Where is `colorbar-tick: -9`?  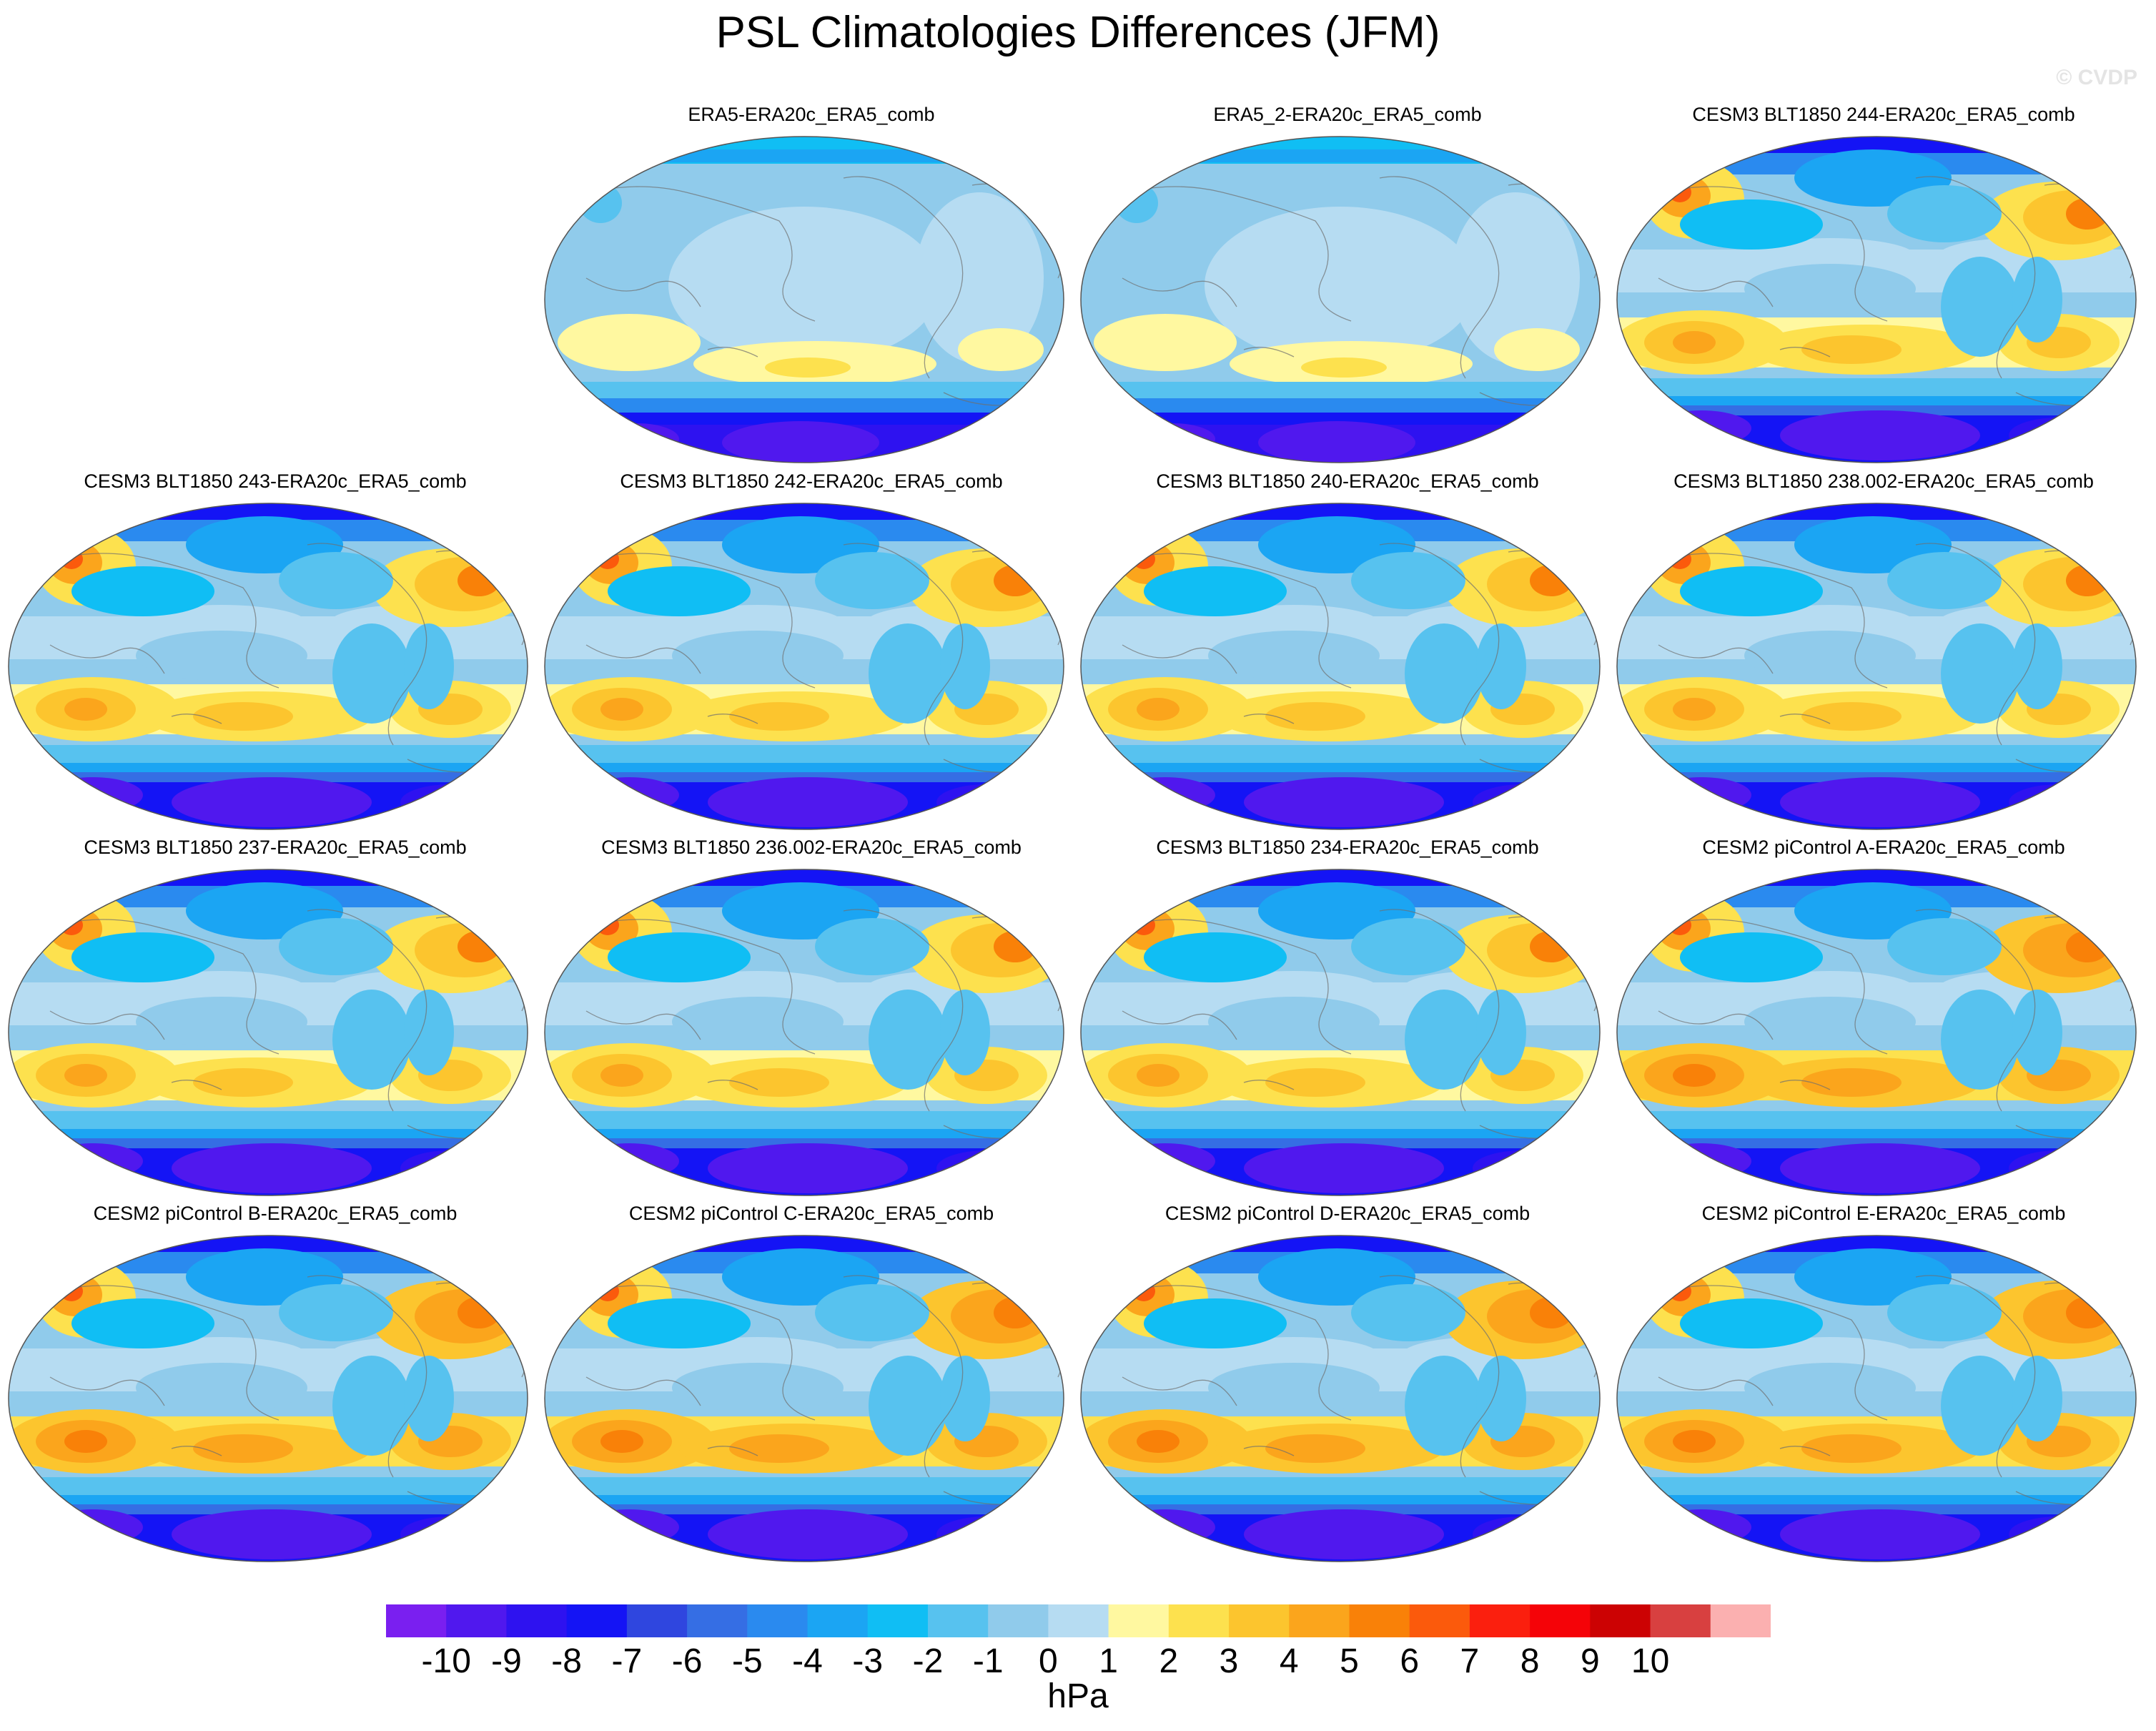
colorbar-tick: -9 is located at coordinates (506, 1661).